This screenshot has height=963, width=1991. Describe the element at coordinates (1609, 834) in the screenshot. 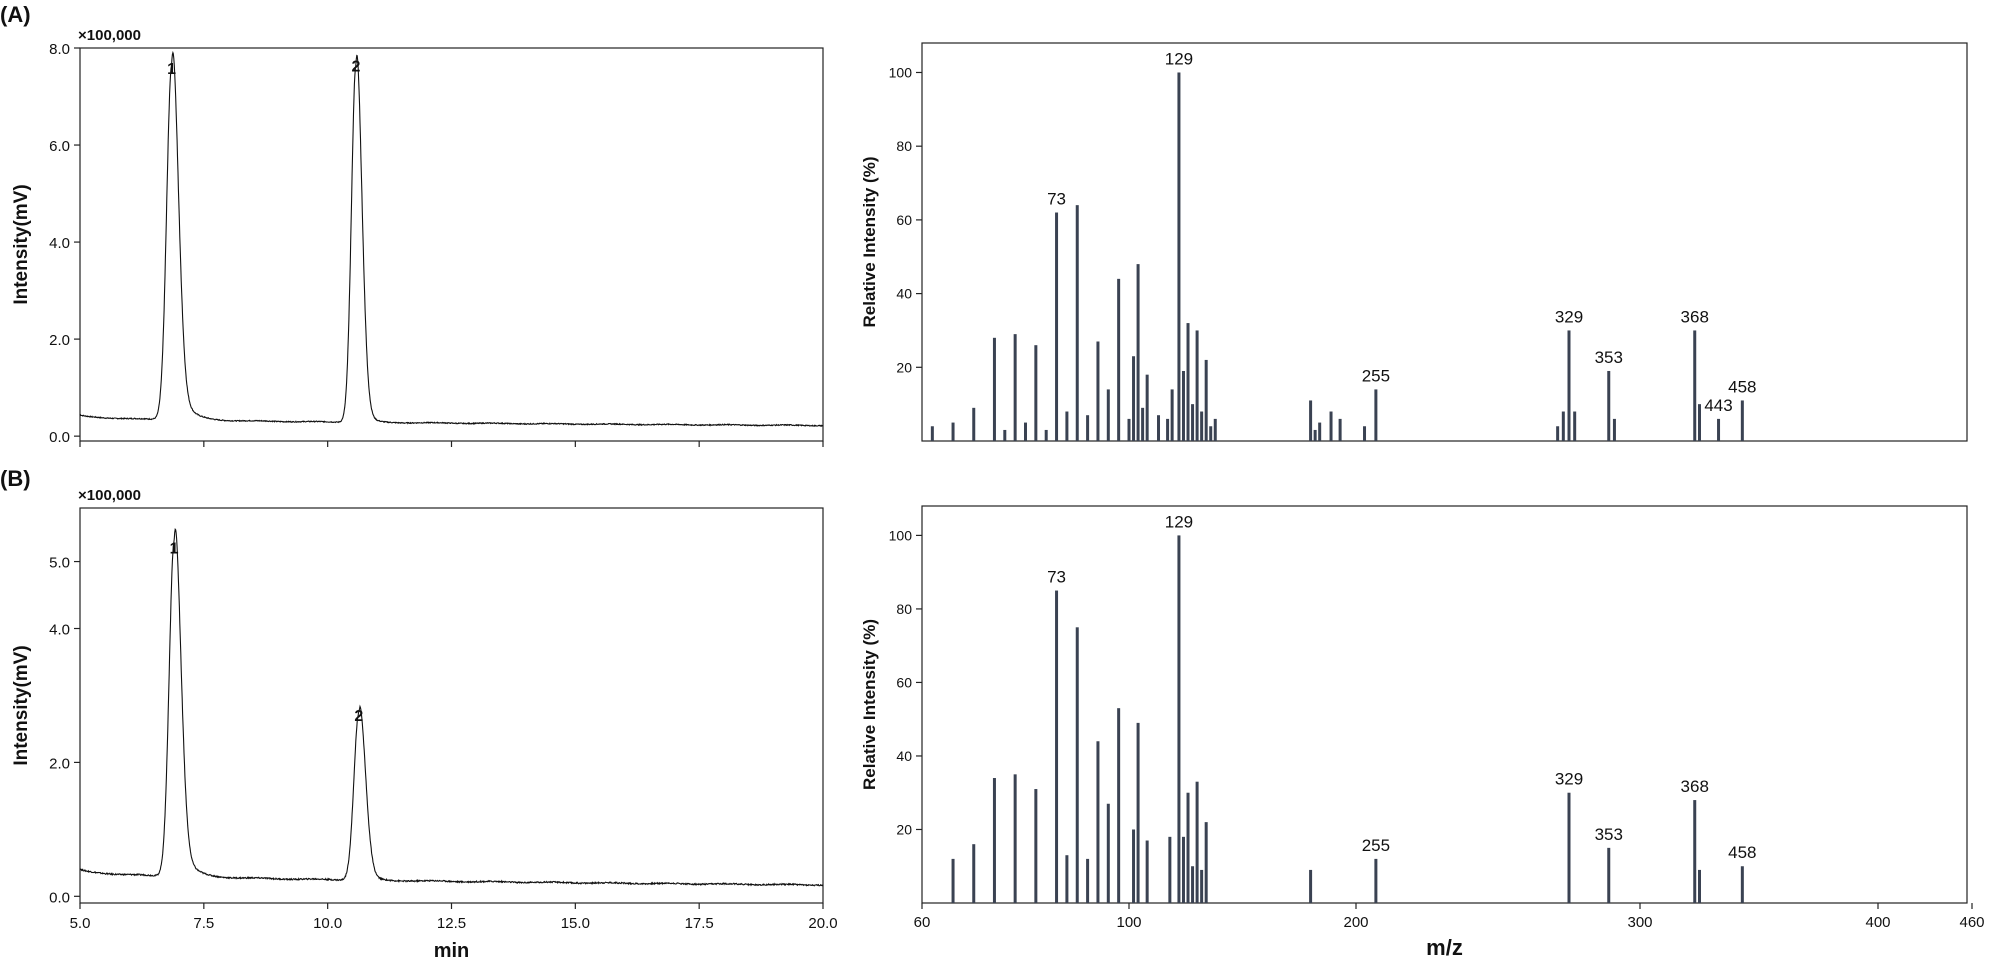

I see `spectrum-peak-label: 353` at that location.